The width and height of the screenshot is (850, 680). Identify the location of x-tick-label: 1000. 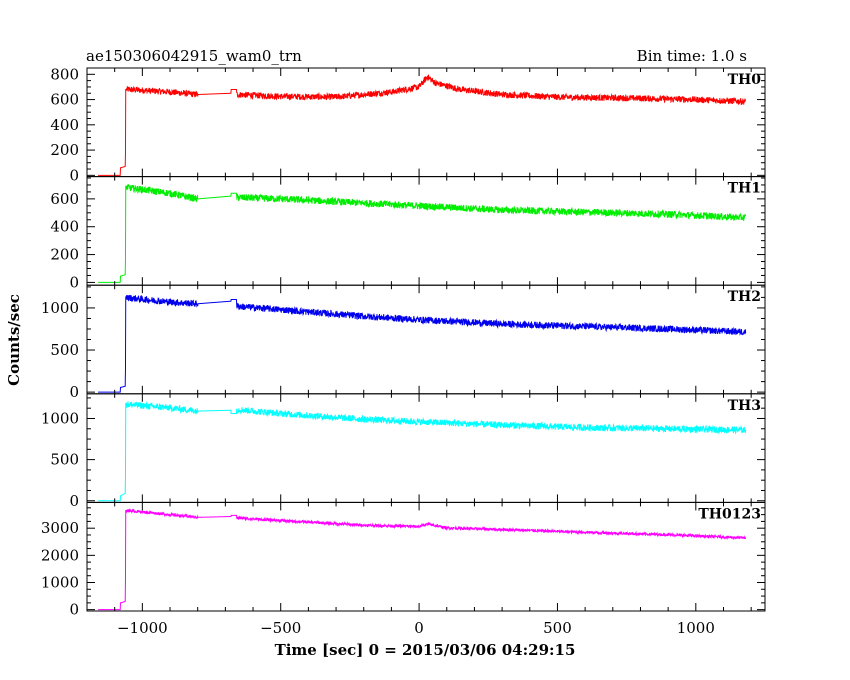
(696, 628).